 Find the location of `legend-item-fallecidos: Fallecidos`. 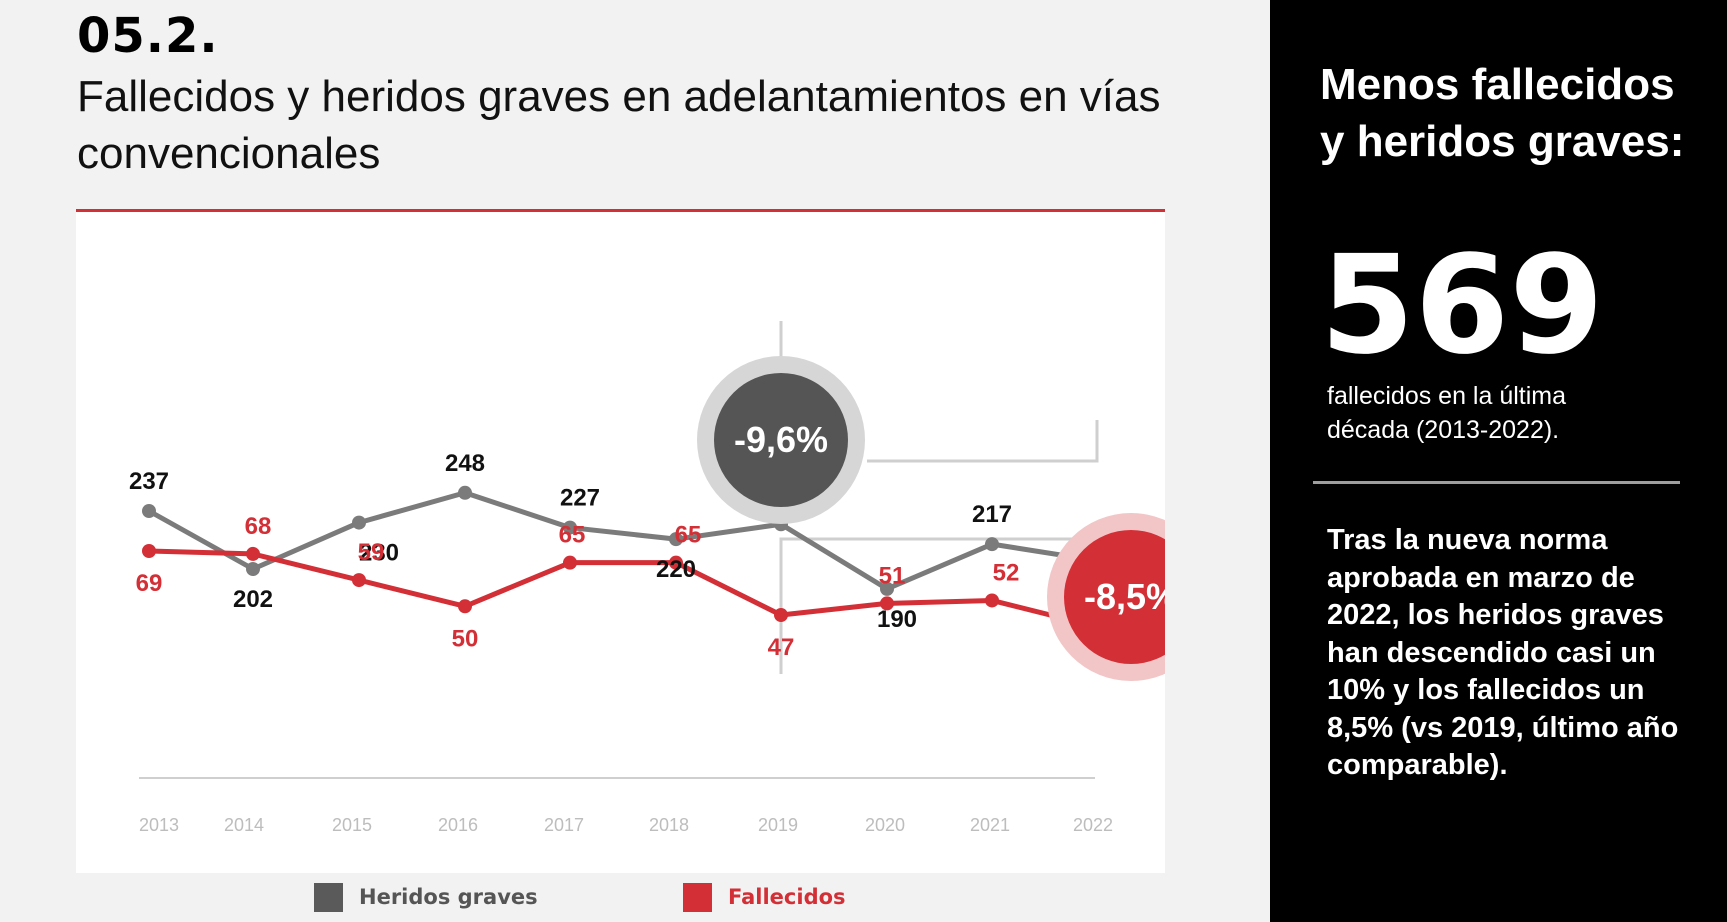

legend-item-fallecidos: Fallecidos is located at coordinates (764, 897).